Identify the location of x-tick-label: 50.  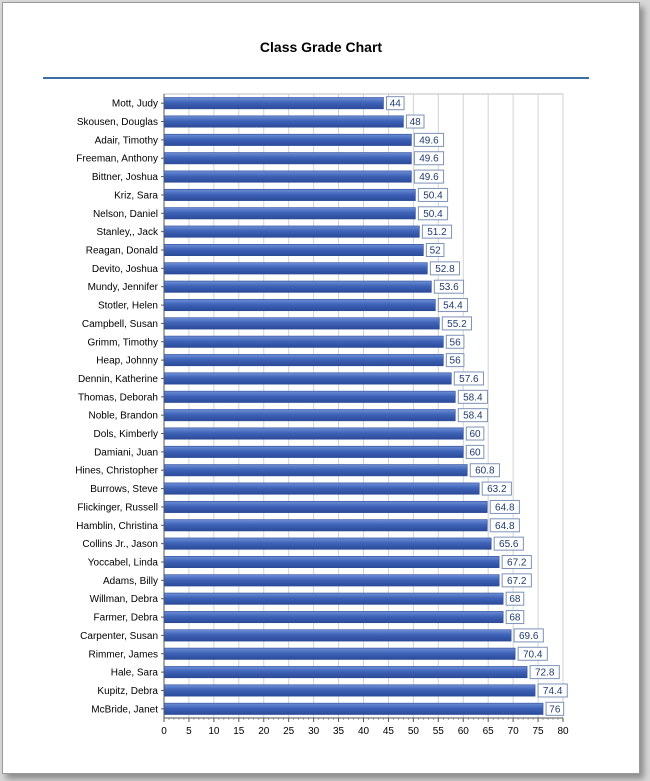
(414, 731).